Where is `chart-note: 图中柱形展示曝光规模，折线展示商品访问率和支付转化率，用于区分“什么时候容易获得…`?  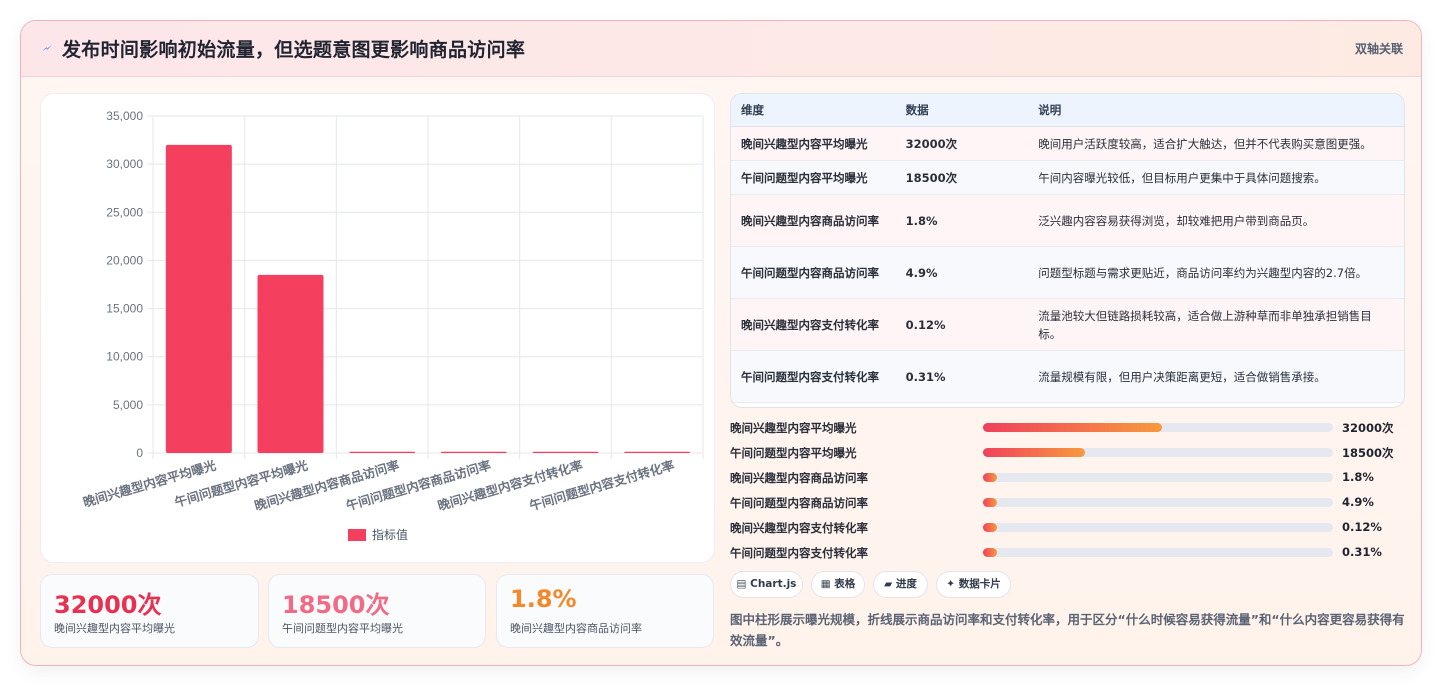
chart-note: 图中柱形展示曝光规模，折线展示商品访问率和支付转化率，用于区分“什么时候容易获得… is located at coordinates (1067, 630).